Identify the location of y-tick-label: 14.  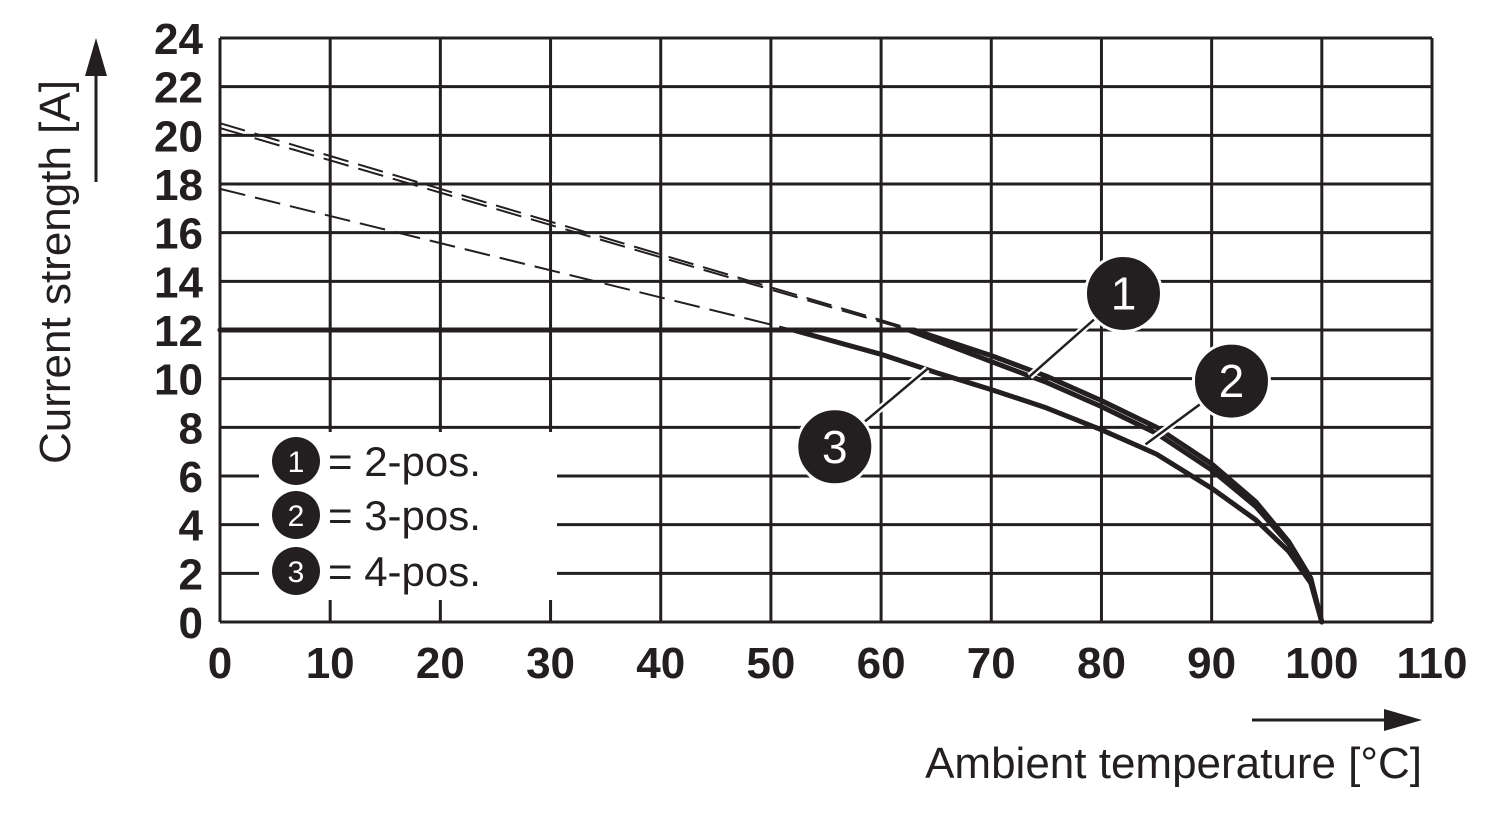
(178, 282).